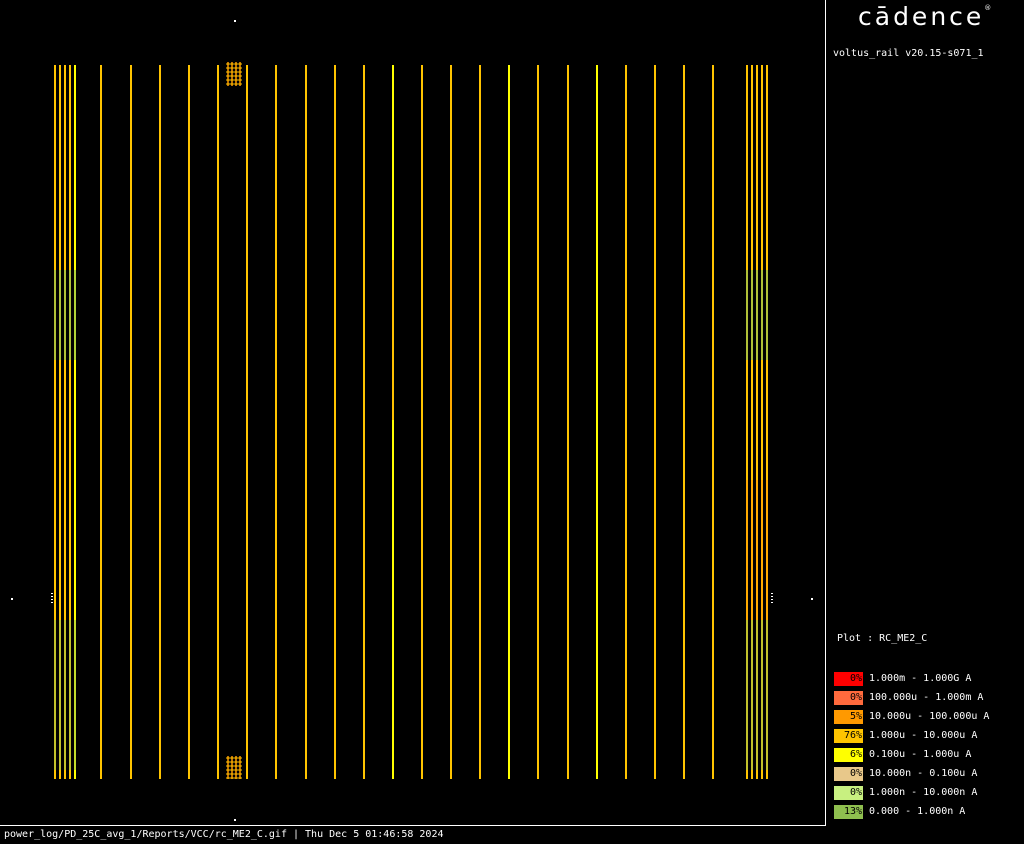 The height and width of the screenshot is (844, 1024). I want to click on logo-text: cādence, so click(921, 16).